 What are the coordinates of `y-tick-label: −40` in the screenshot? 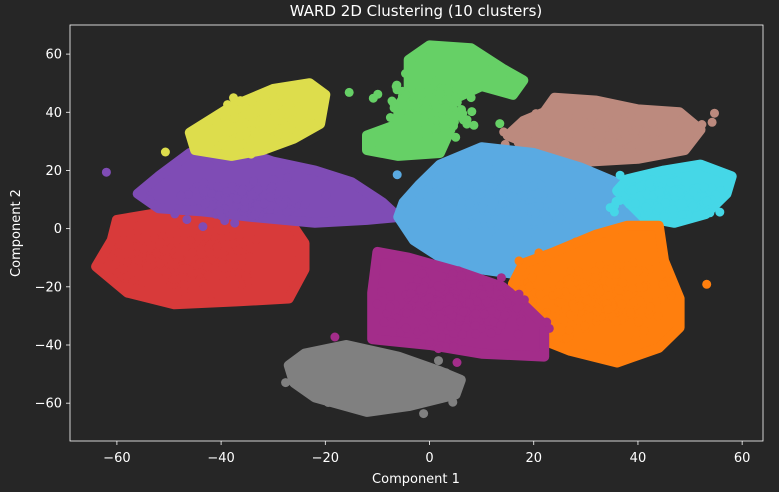 It's located at (48, 346).